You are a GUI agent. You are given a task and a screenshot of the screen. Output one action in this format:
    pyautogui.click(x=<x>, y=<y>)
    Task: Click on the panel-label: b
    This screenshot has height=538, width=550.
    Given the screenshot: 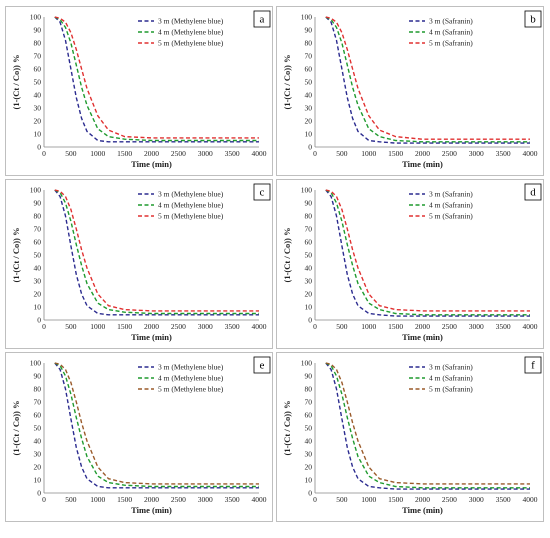 What is the action you would take?
    pyautogui.click(x=533, y=20)
    